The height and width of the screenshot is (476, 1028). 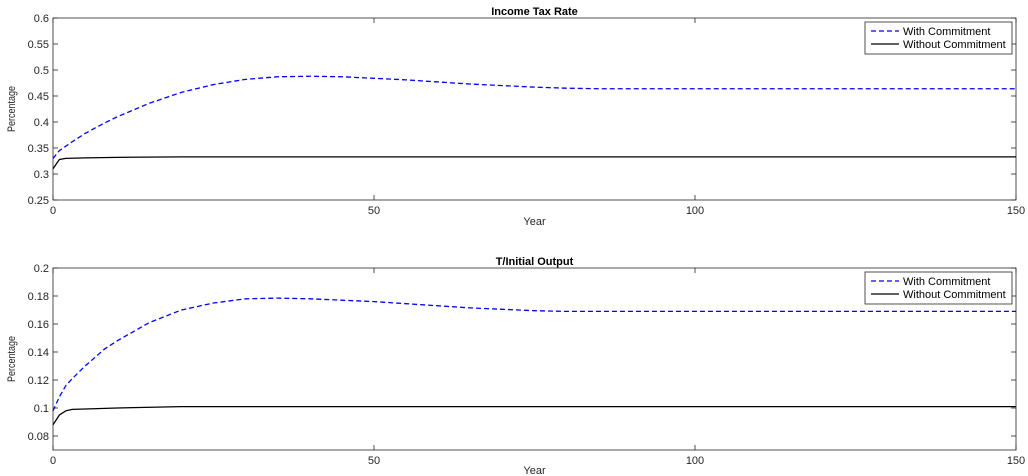 I want to click on y-tick-label: 0.25, so click(x=38, y=201).